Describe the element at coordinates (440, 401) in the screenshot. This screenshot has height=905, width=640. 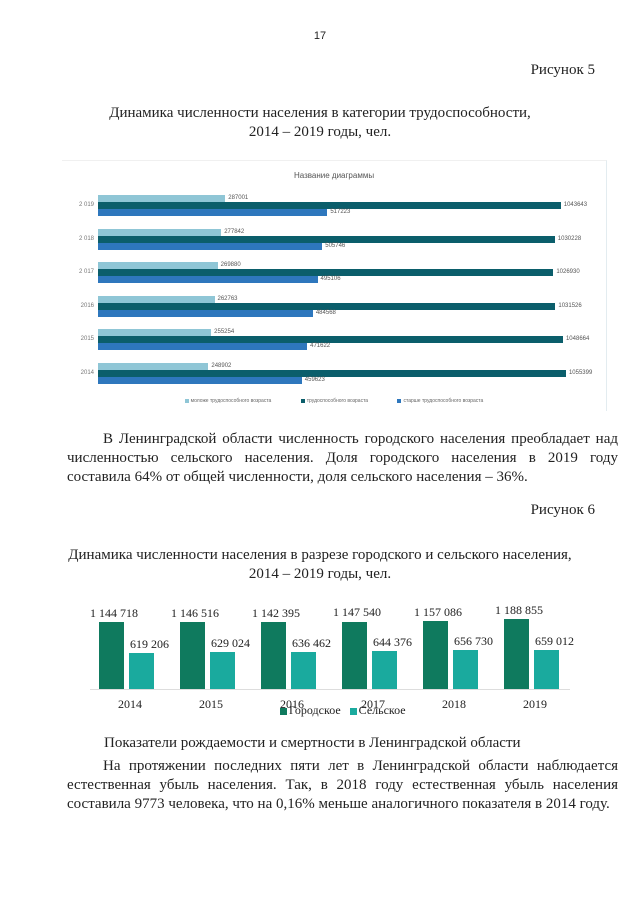
I see `legend-item-older: старше трудоспособного возраста` at that location.